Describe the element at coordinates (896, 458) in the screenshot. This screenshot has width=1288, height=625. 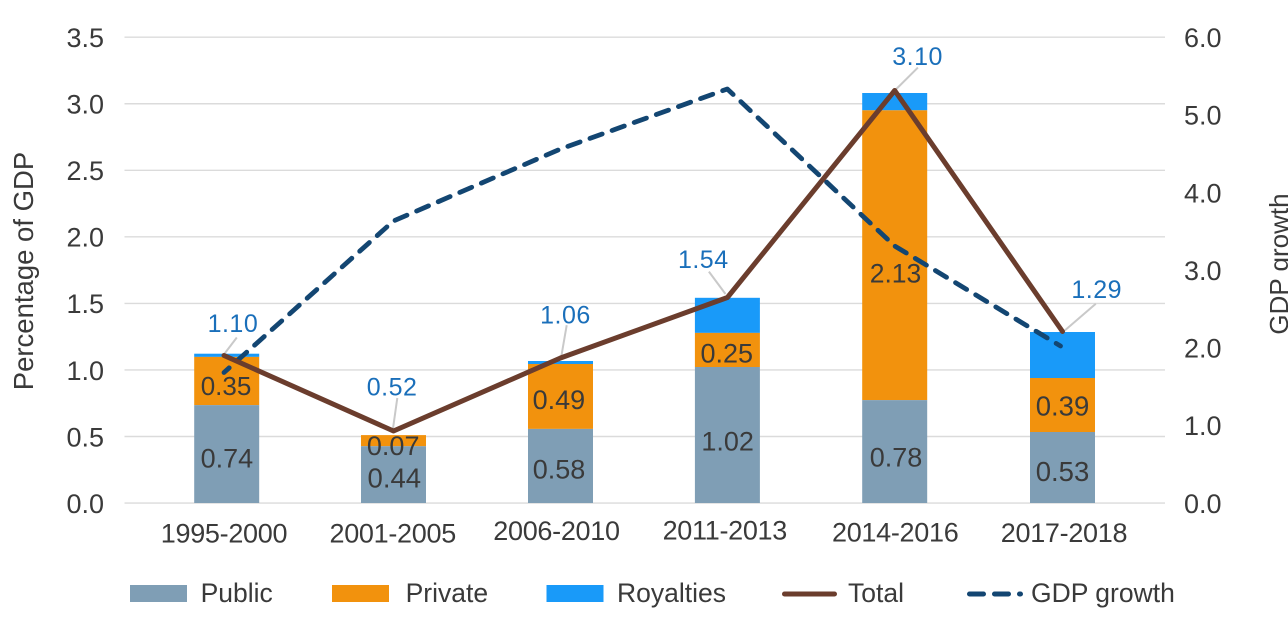
I see `svg-text: 0.78` at that location.